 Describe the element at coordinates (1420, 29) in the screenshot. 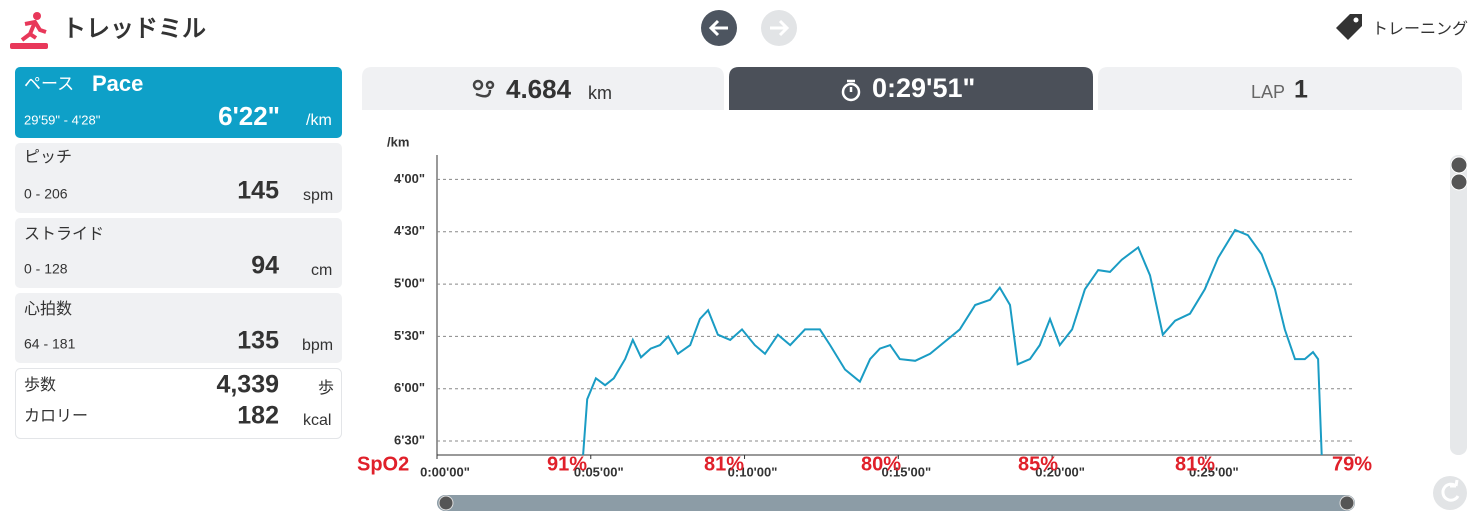

I see `training-link: トレーニング` at that location.